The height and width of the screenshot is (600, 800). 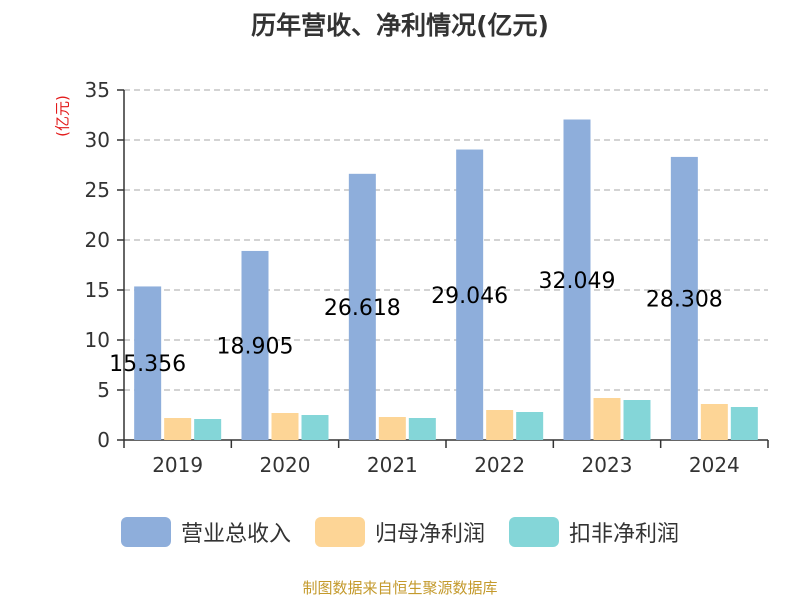 What do you see at coordinates (145, 532) in the screenshot?
I see `legend-swatch-revenue` at bounding box center [145, 532].